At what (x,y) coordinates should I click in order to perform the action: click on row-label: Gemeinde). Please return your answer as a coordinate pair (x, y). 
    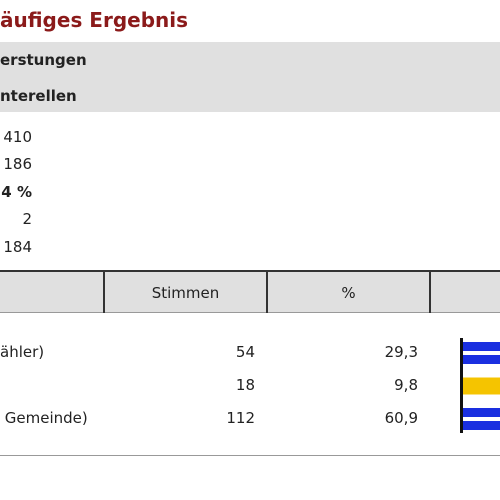
    Looking at the image, I should click on (44, 418).